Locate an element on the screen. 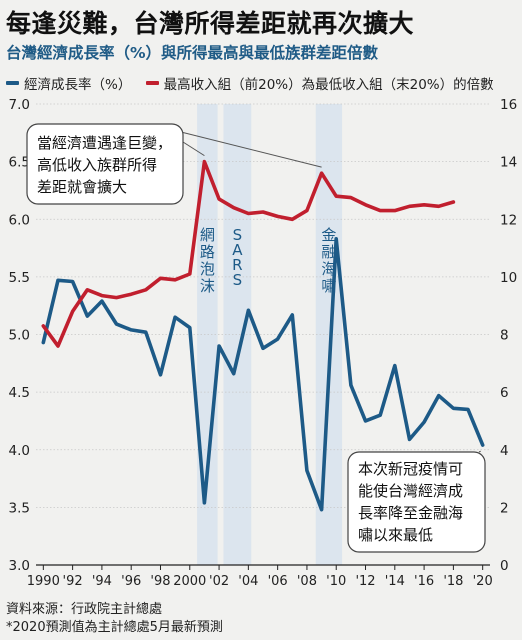 This screenshot has height=640, width=522. source-note: 資料來源：行政院主計總處 is located at coordinates (84, 609).